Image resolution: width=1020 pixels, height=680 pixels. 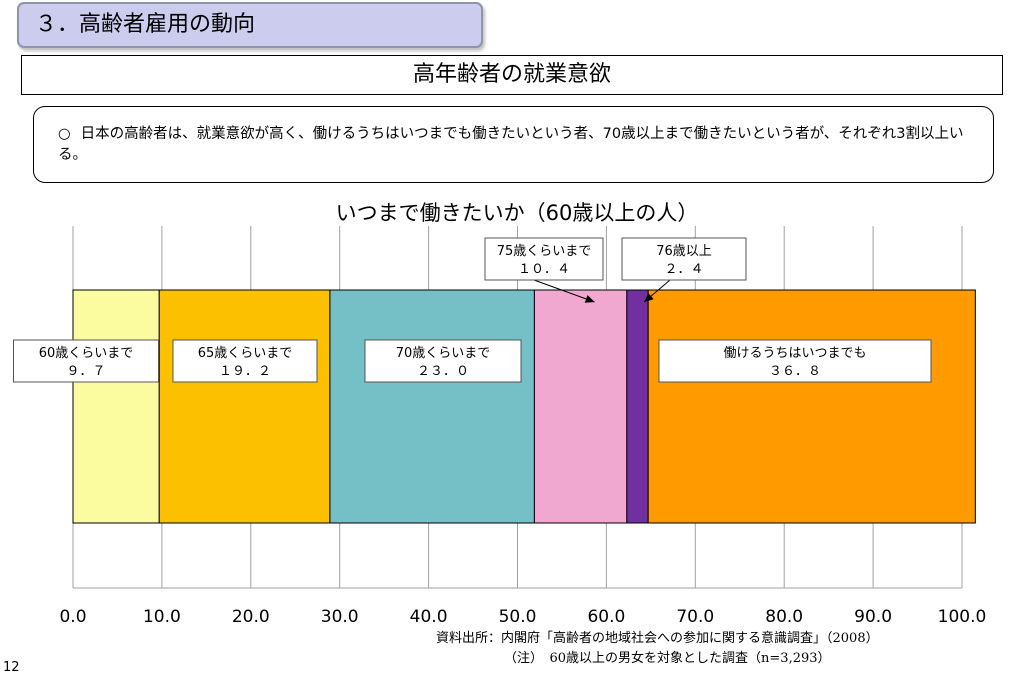 I want to click on population-note: （注） 60歳以上の男女を対象とした調査（n=3,293）, so click(x=667, y=658).